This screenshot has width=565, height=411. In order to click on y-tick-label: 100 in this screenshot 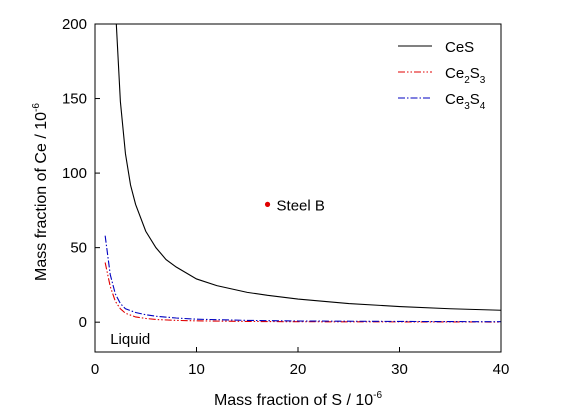, I will do `click(74, 173)`.